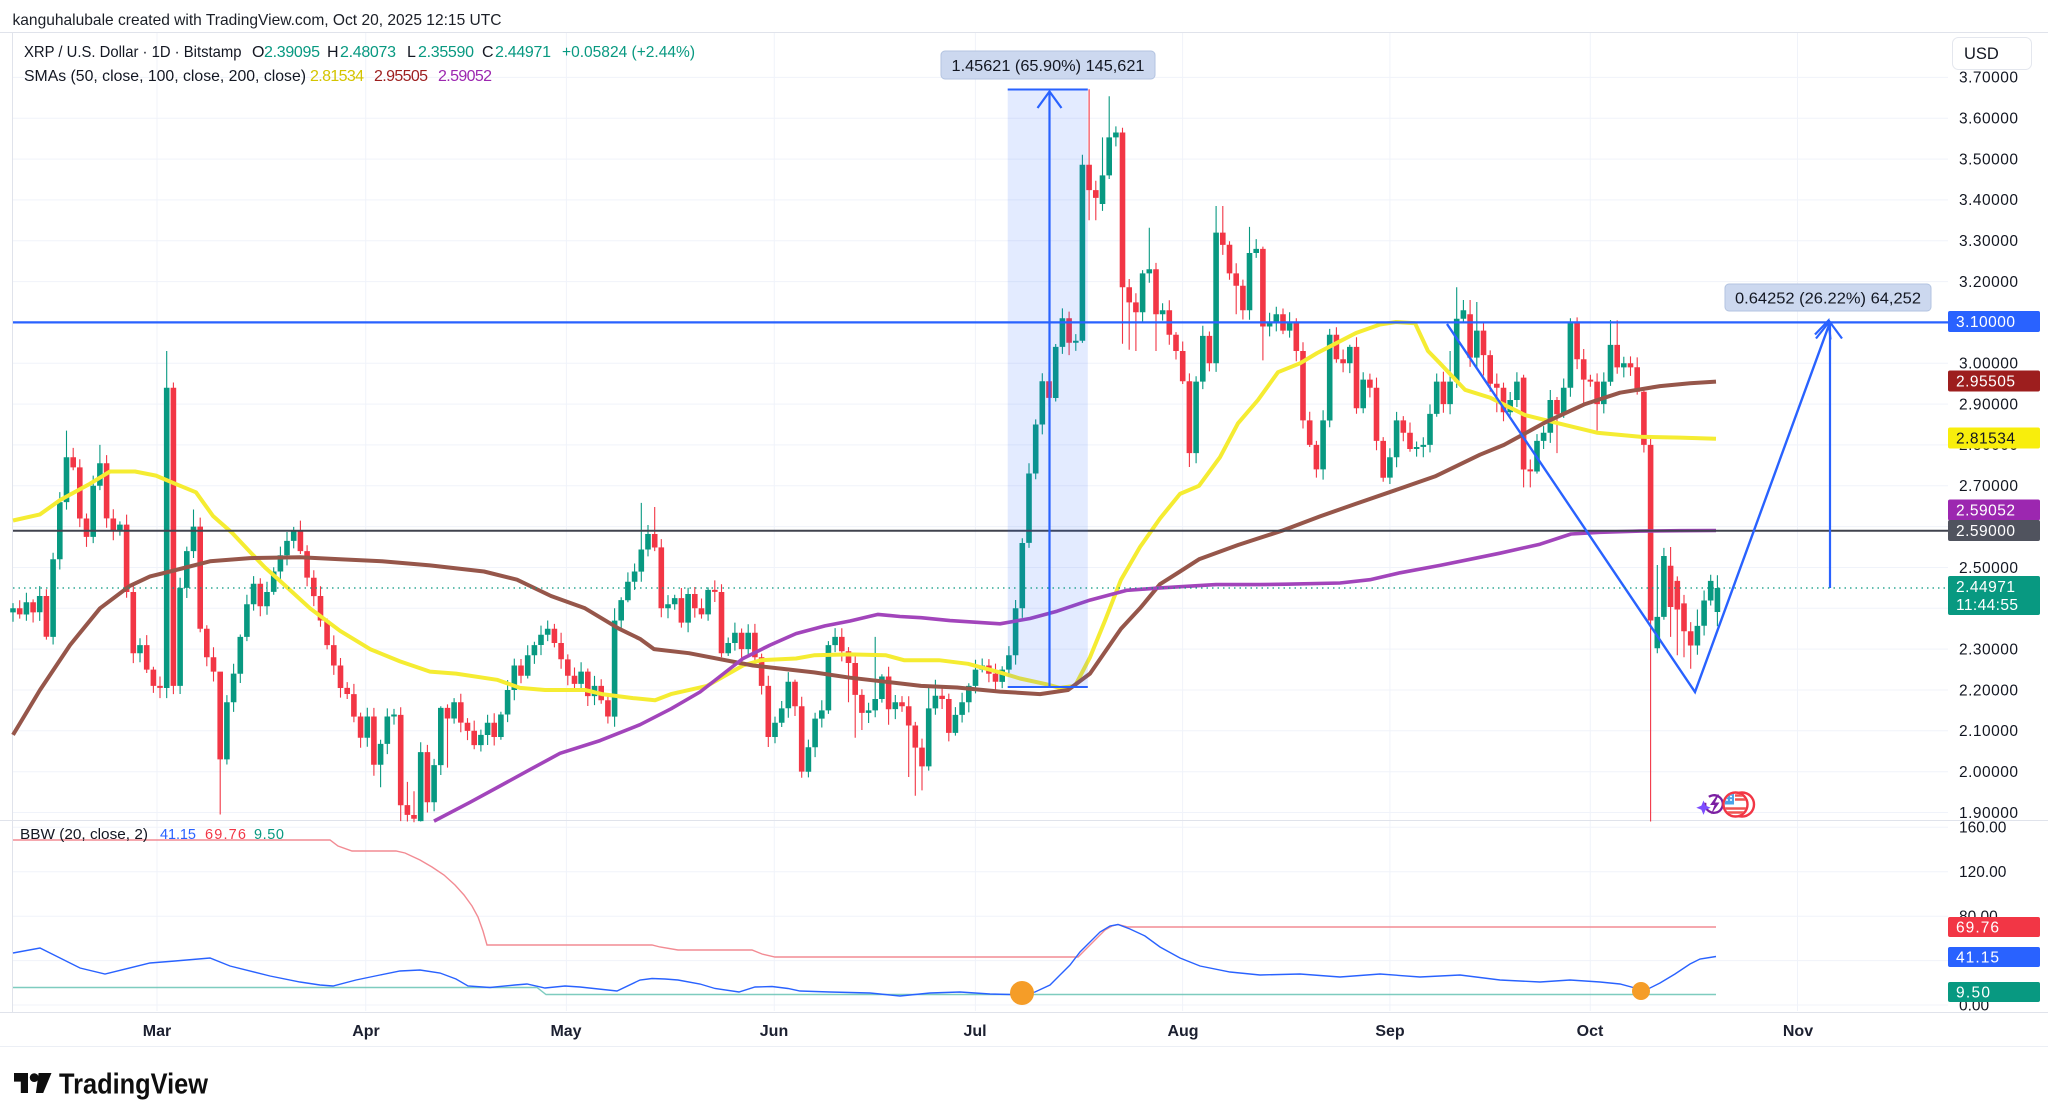  Describe the element at coordinates (974, 1031) in the screenshot. I see `svg-text: Jul` at that location.